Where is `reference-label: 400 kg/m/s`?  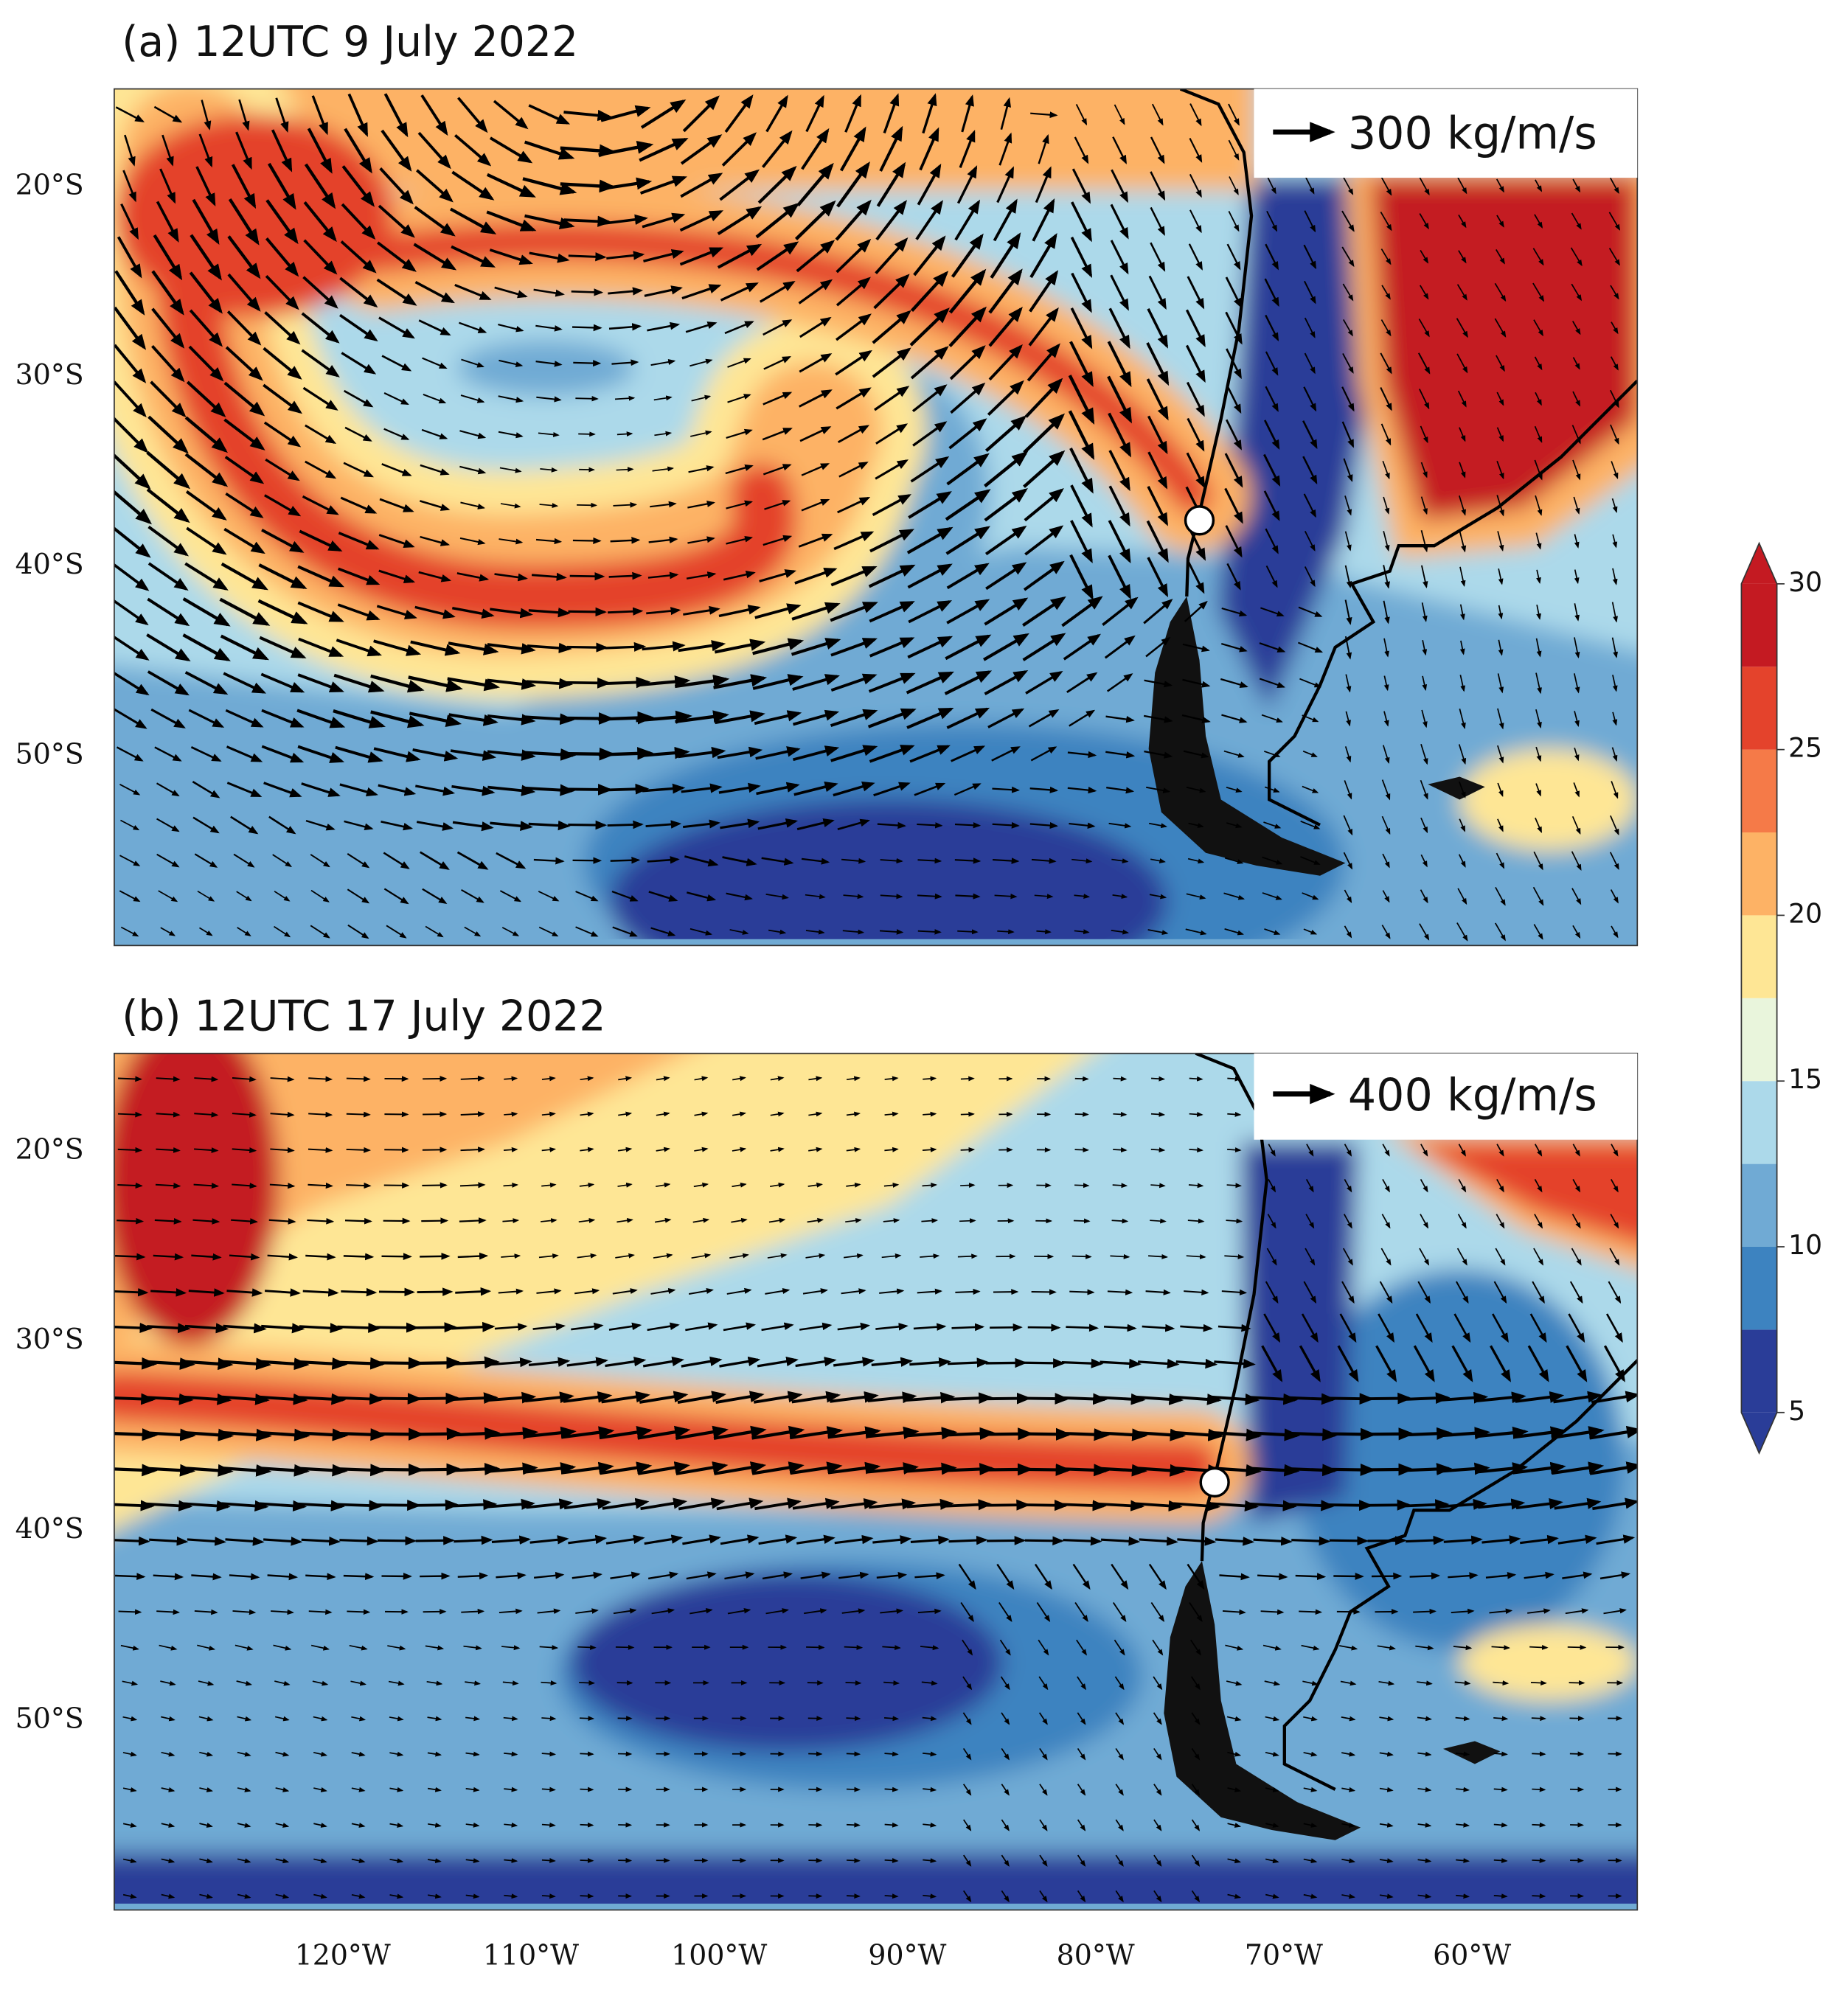 reference-label: 400 kg/m/s is located at coordinates (1472, 1095).